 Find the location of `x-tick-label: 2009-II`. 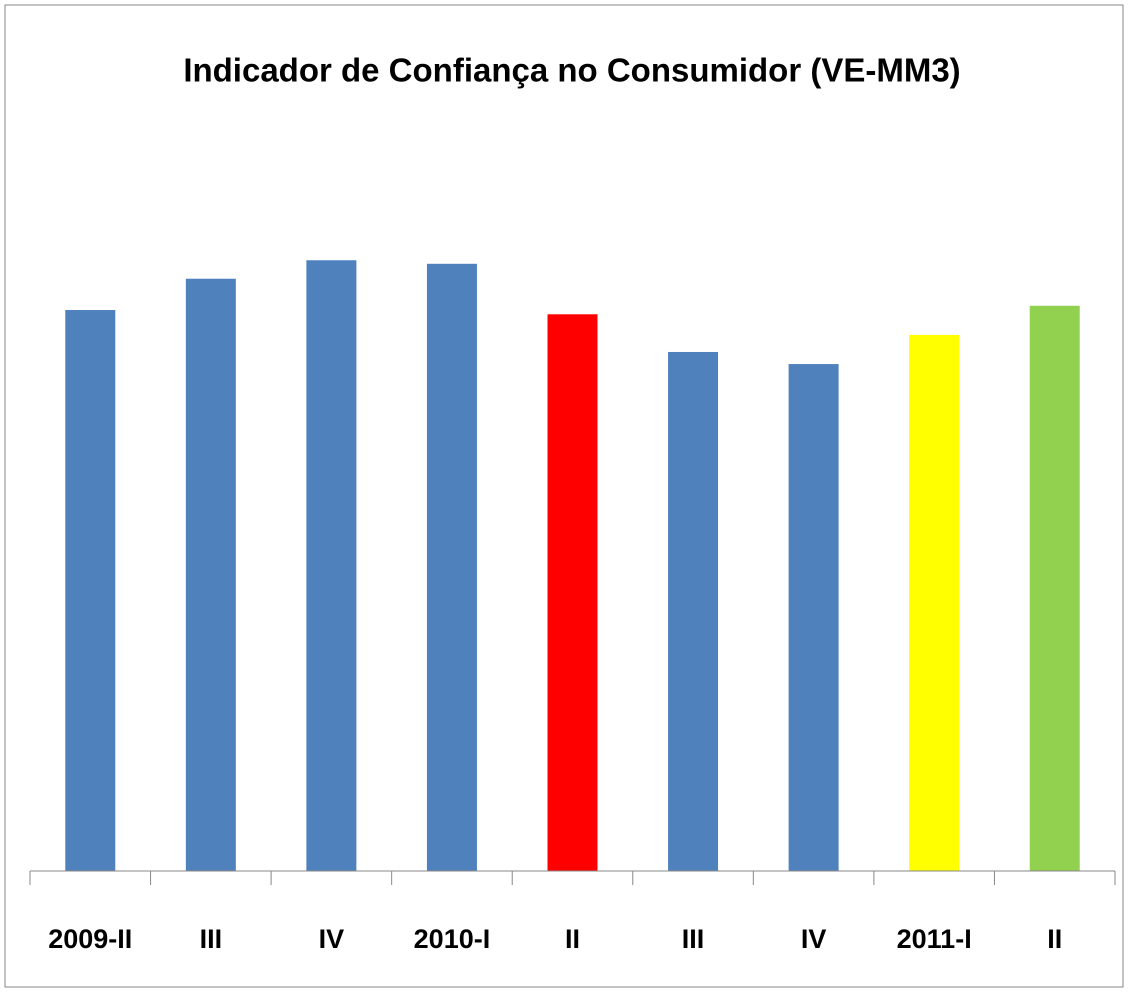

x-tick-label: 2009-II is located at coordinates (90, 939).